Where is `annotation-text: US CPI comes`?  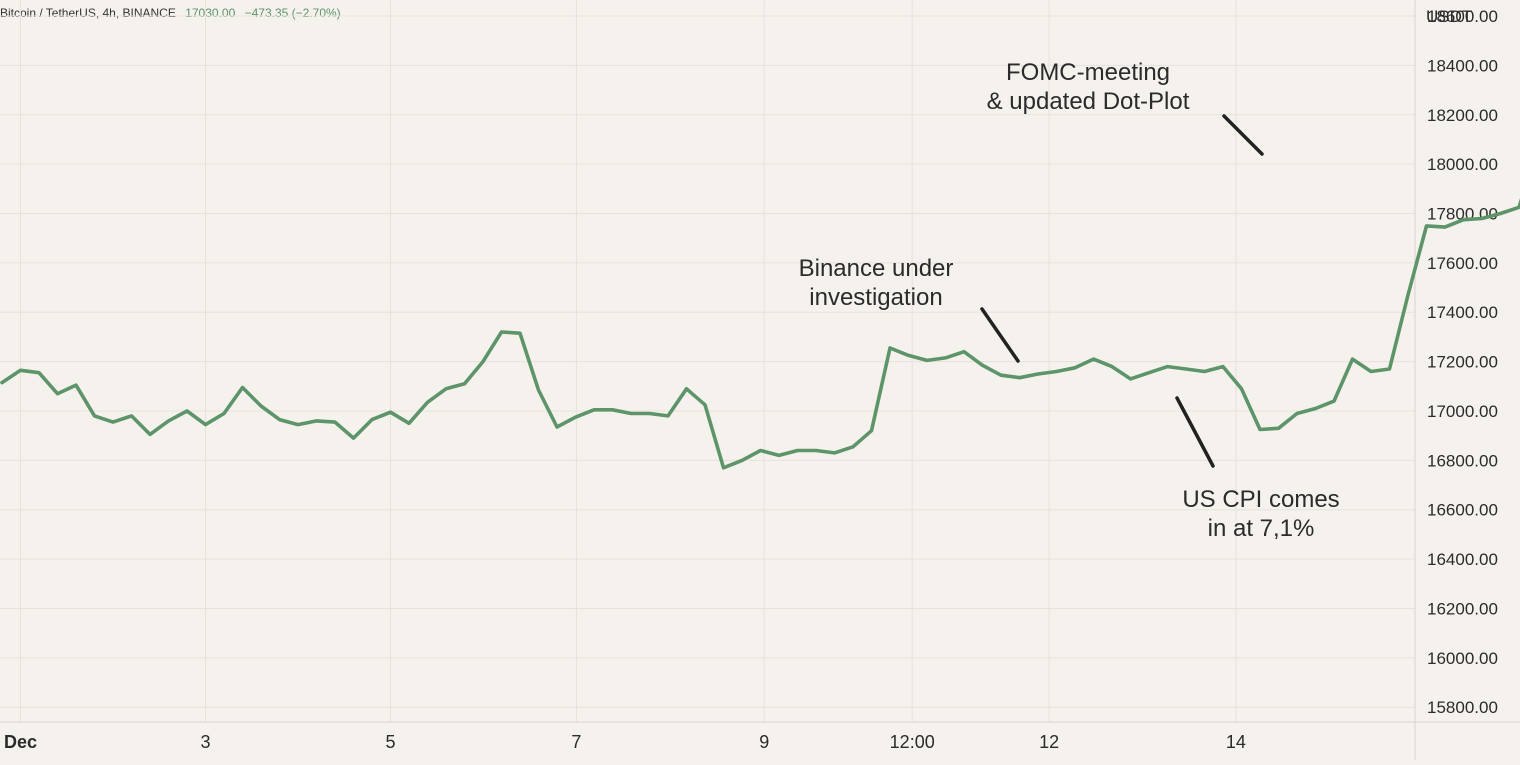
annotation-text: US CPI comes is located at coordinates (1260, 499).